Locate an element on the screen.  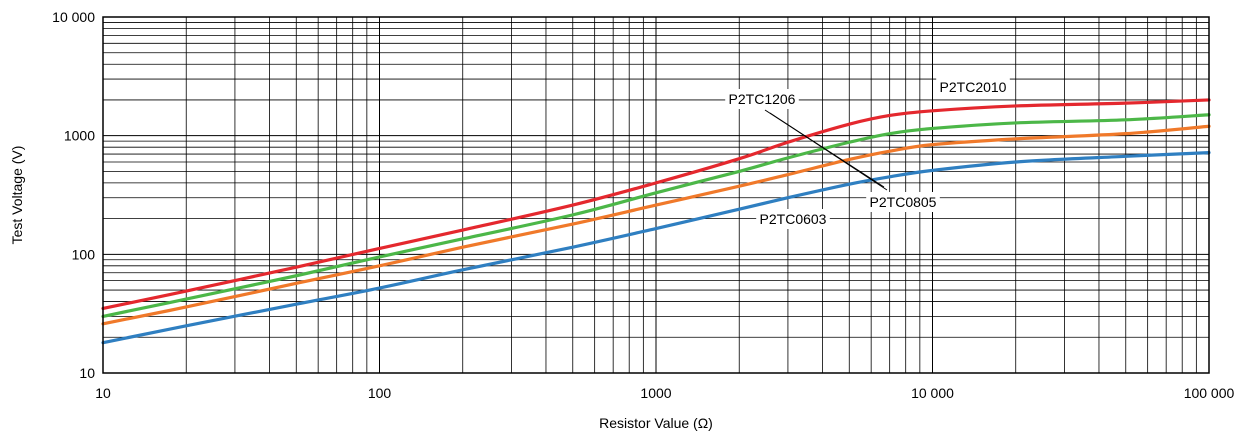
x-tick-label: 1000 is located at coordinates (655, 393).